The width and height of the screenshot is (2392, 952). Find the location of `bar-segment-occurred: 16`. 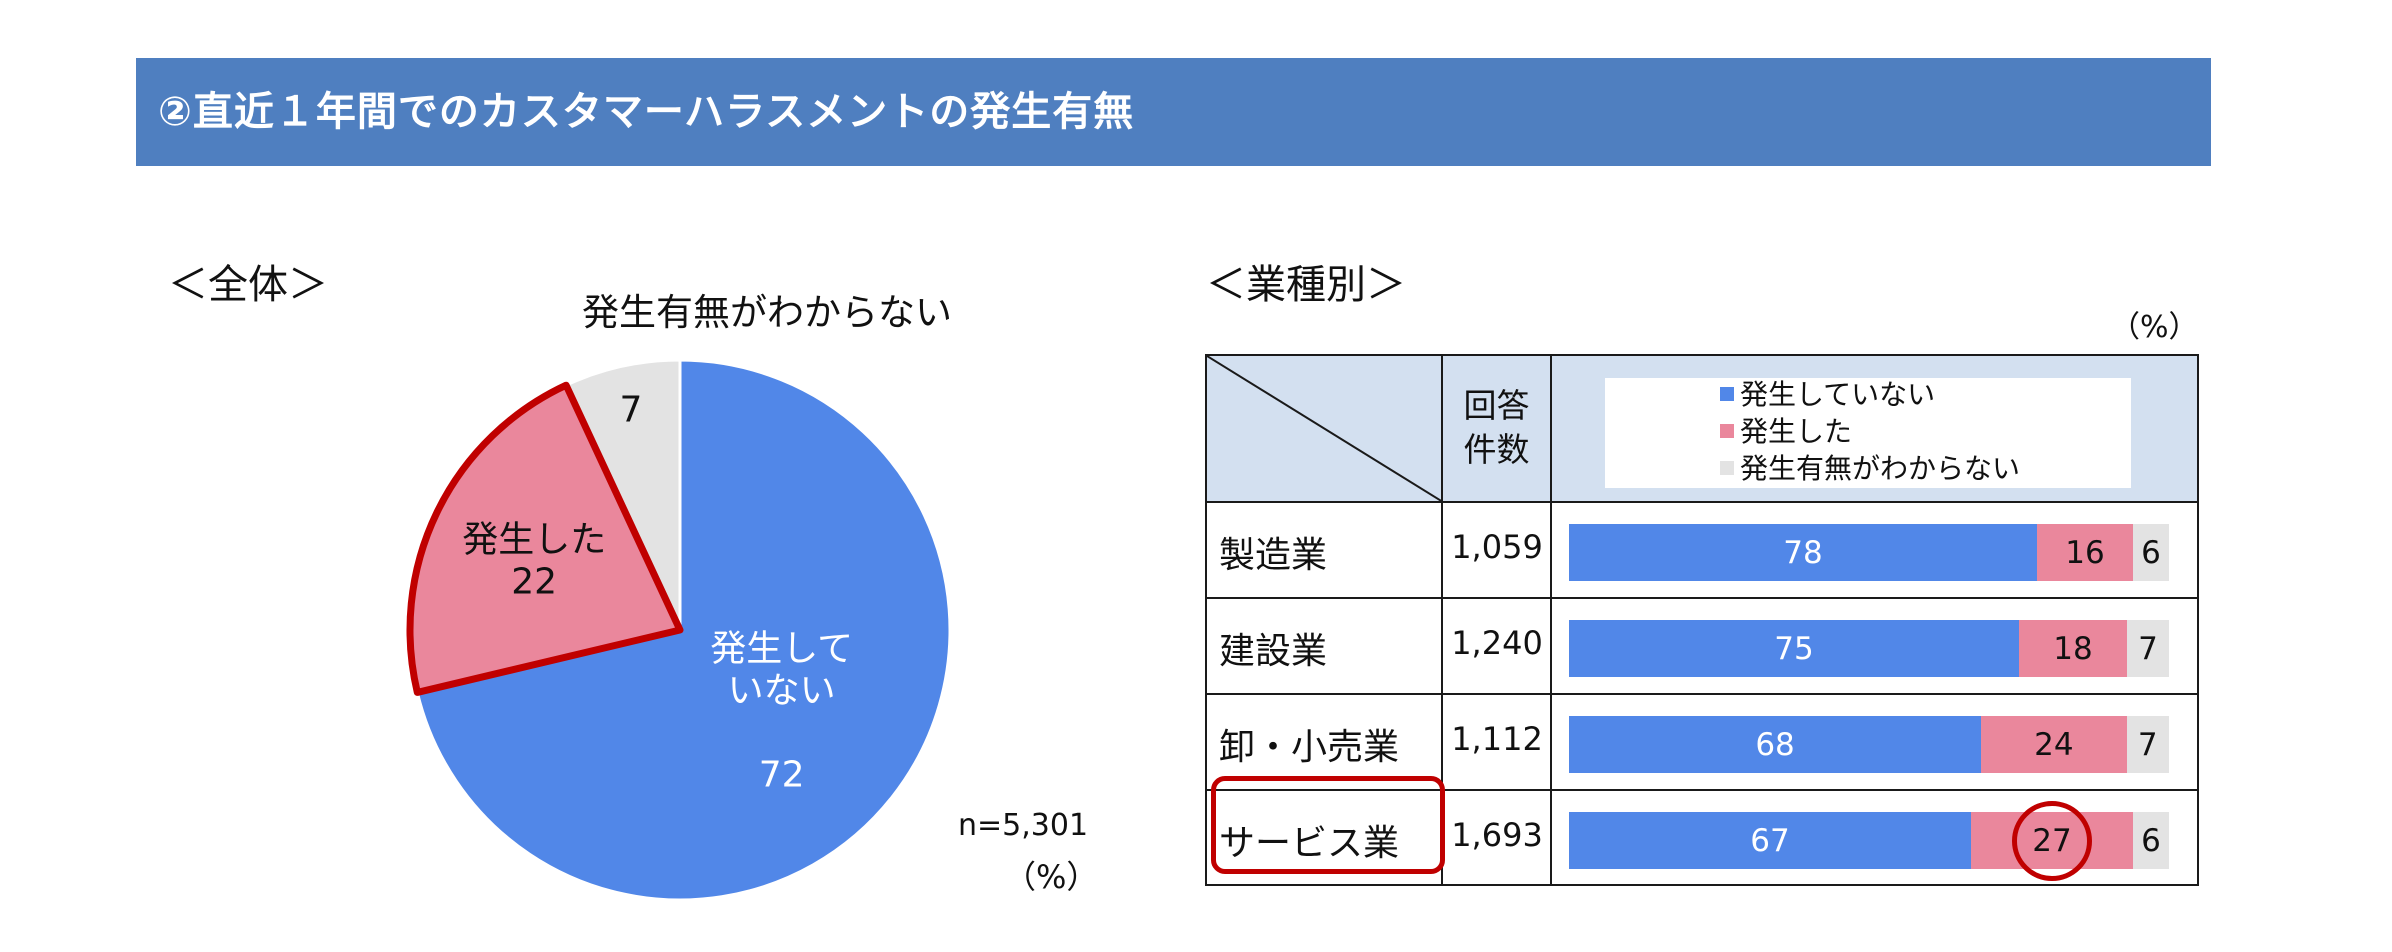

bar-segment-occurred: 16 is located at coordinates (2085, 552).